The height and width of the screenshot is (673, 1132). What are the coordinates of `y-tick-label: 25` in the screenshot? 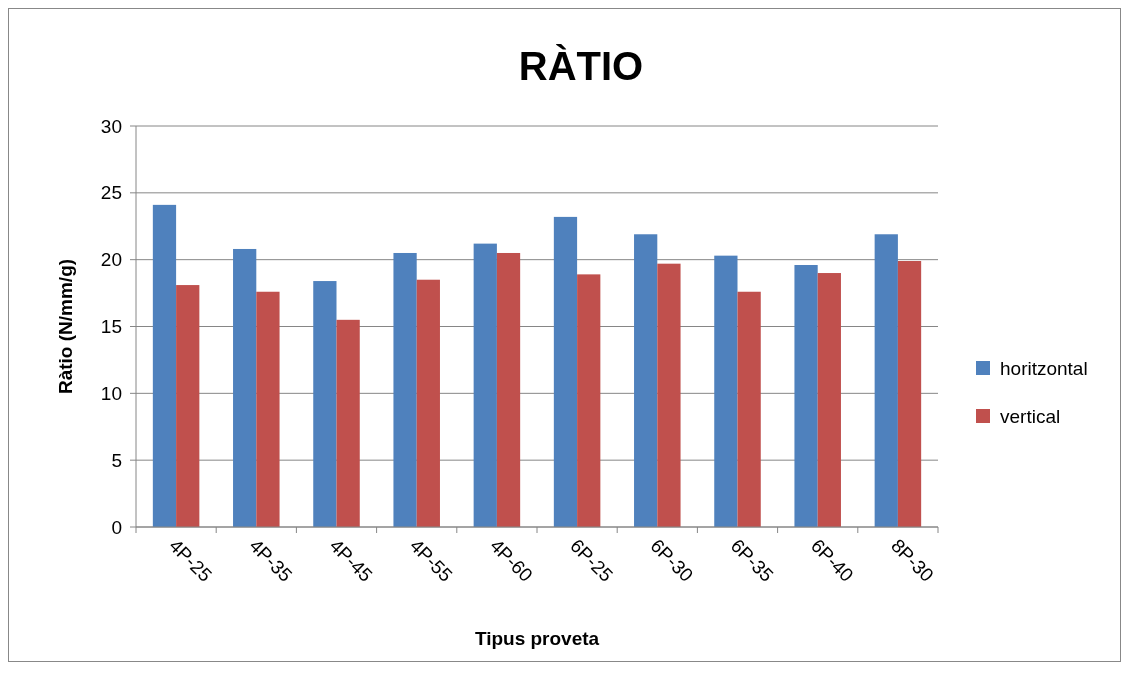 It's located at (111, 193).